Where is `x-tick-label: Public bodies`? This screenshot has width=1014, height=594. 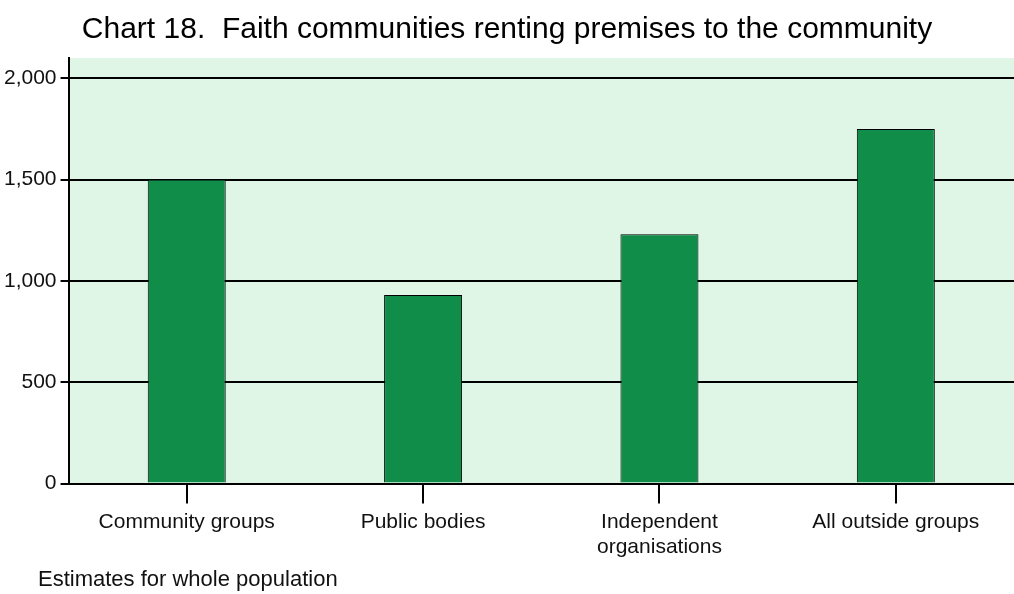
x-tick-label: Public bodies is located at coordinates (423, 520).